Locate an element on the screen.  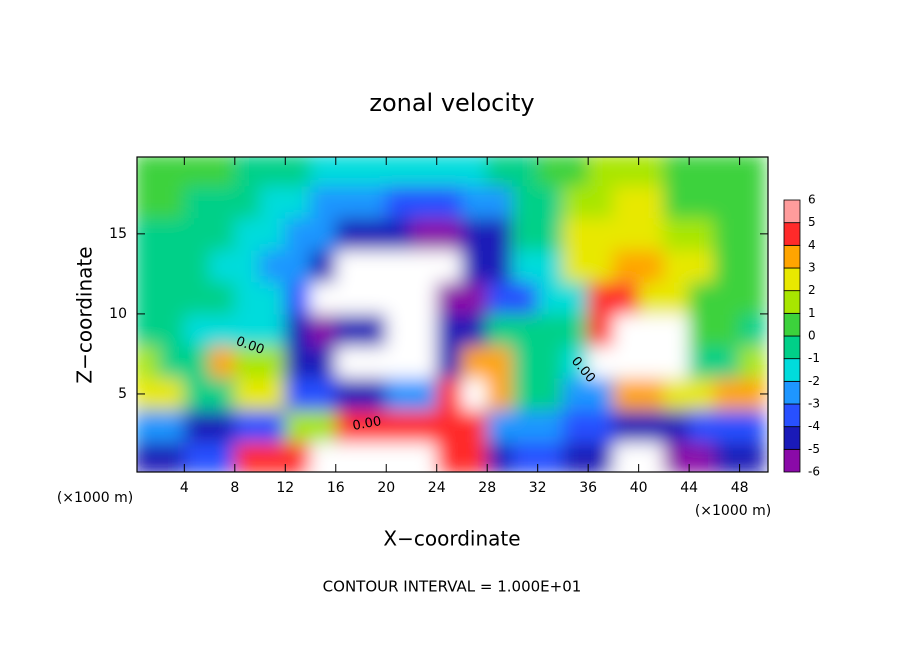
x-tick-label: 40 is located at coordinates (639, 488).